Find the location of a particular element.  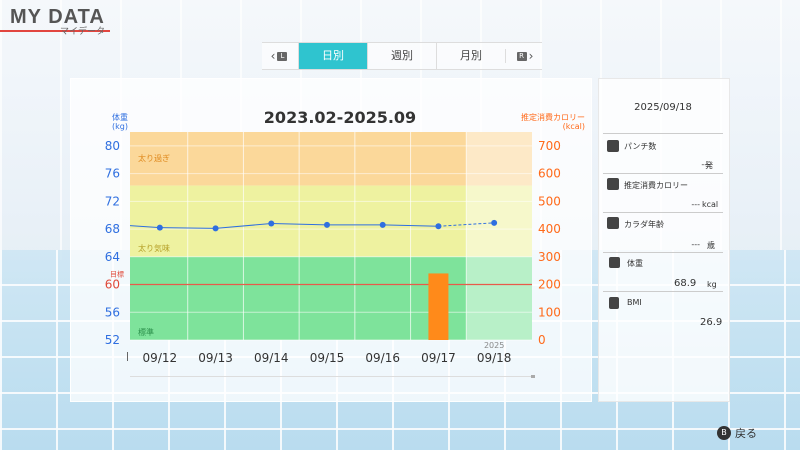

b-button-icon: B is located at coordinates (724, 433).